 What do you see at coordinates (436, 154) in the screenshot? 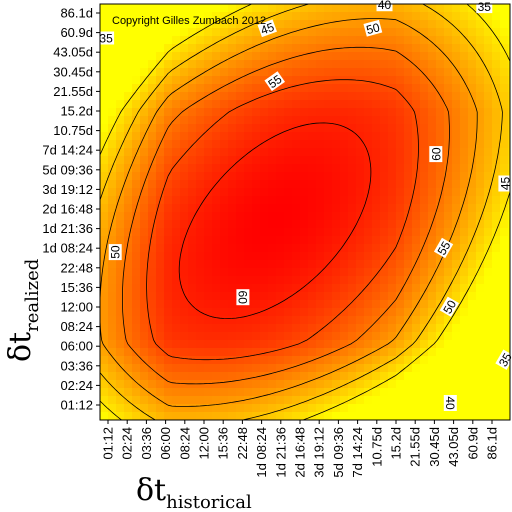
I see `contour-label: 60` at bounding box center [436, 154].